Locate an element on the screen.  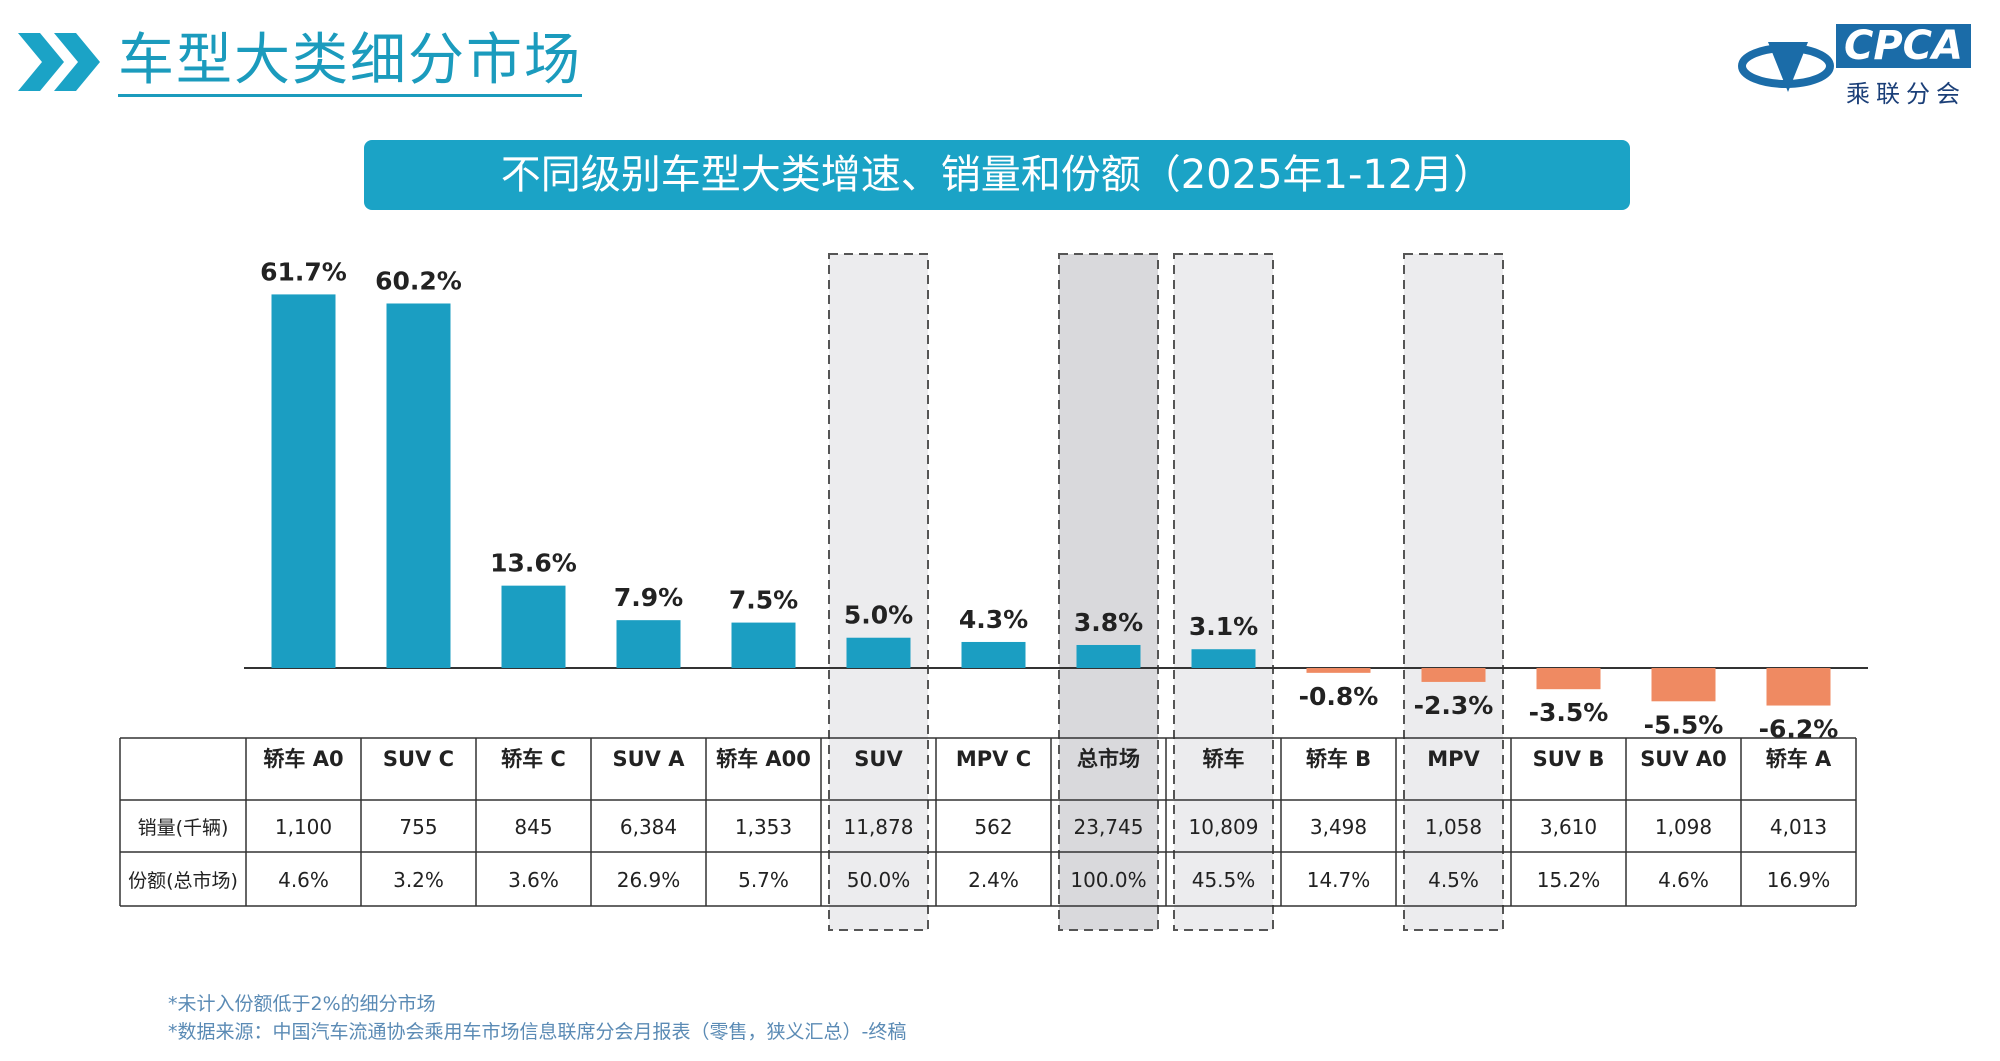
table-cell-share: 15.2% is located at coordinates (1569, 880).